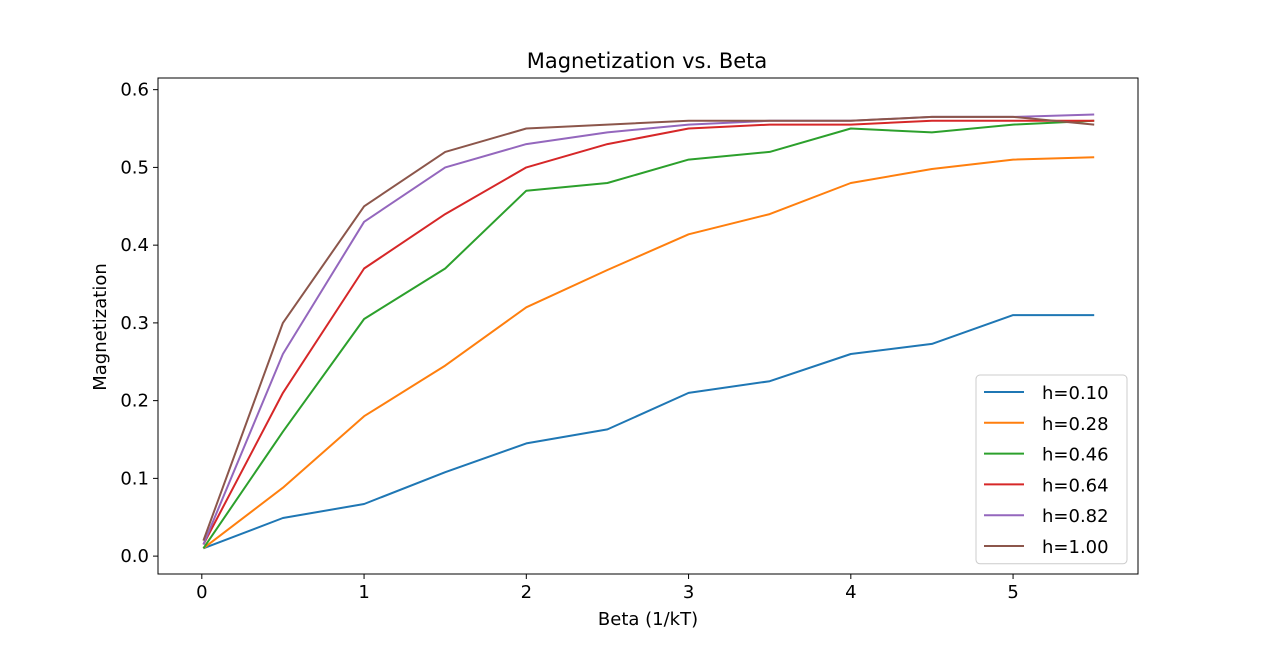 The width and height of the screenshot is (1264, 645). What do you see at coordinates (134, 323) in the screenshot?
I see `y-tick-label: 0.3` at bounding box center [134, 323].